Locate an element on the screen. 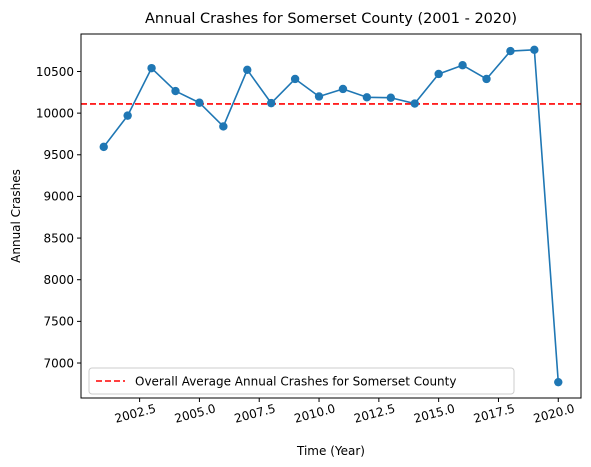 This screenshot has width=591, height=467. x-tick-label: 2020.0 is located at coordinates (554, 413).